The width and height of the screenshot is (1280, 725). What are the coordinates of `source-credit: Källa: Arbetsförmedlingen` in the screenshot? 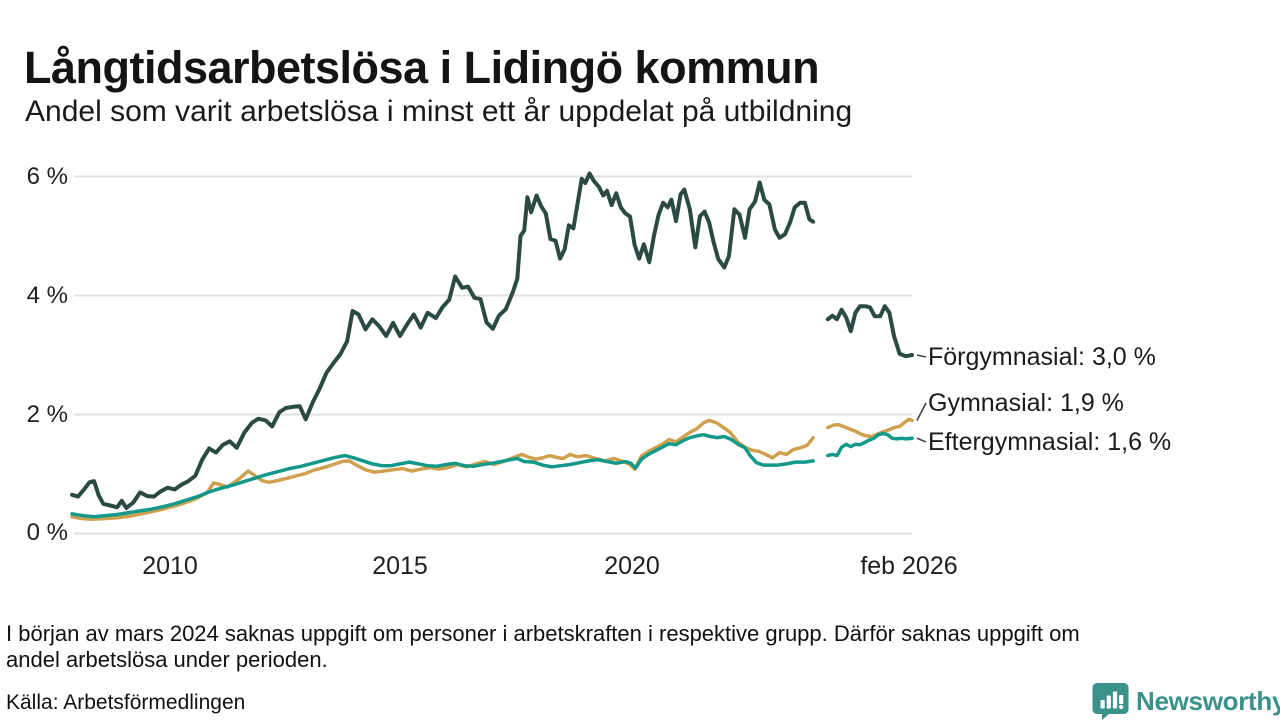 It's located at (126, 702).